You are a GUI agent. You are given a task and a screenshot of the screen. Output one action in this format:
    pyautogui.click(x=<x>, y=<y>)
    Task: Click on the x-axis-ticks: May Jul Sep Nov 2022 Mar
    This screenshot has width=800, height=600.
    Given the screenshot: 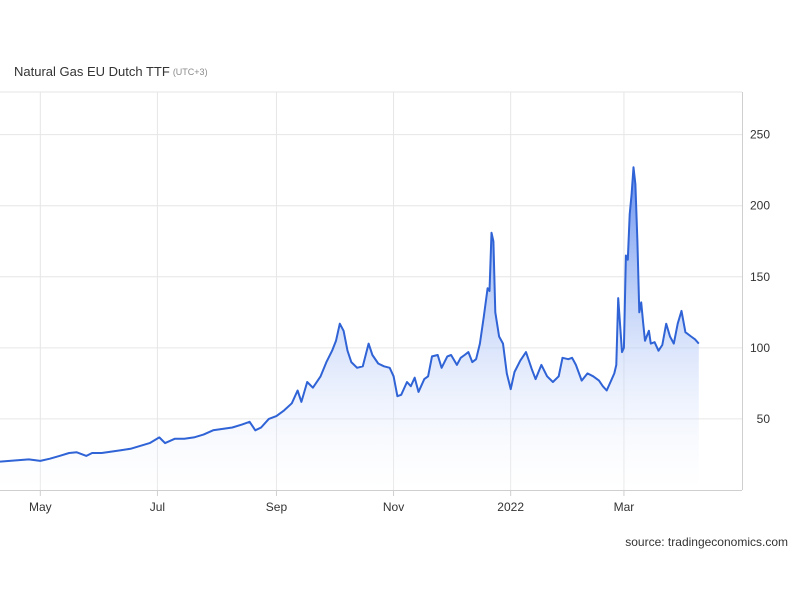 What is the action you would take?
    pyautogui.click(x=331, y=507)
    